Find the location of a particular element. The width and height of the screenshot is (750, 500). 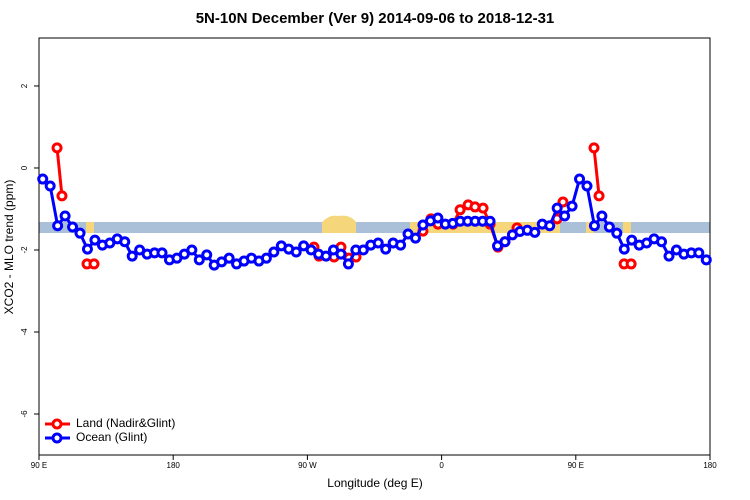

y-tick-label: 2 is located at coordinates (24, 85).